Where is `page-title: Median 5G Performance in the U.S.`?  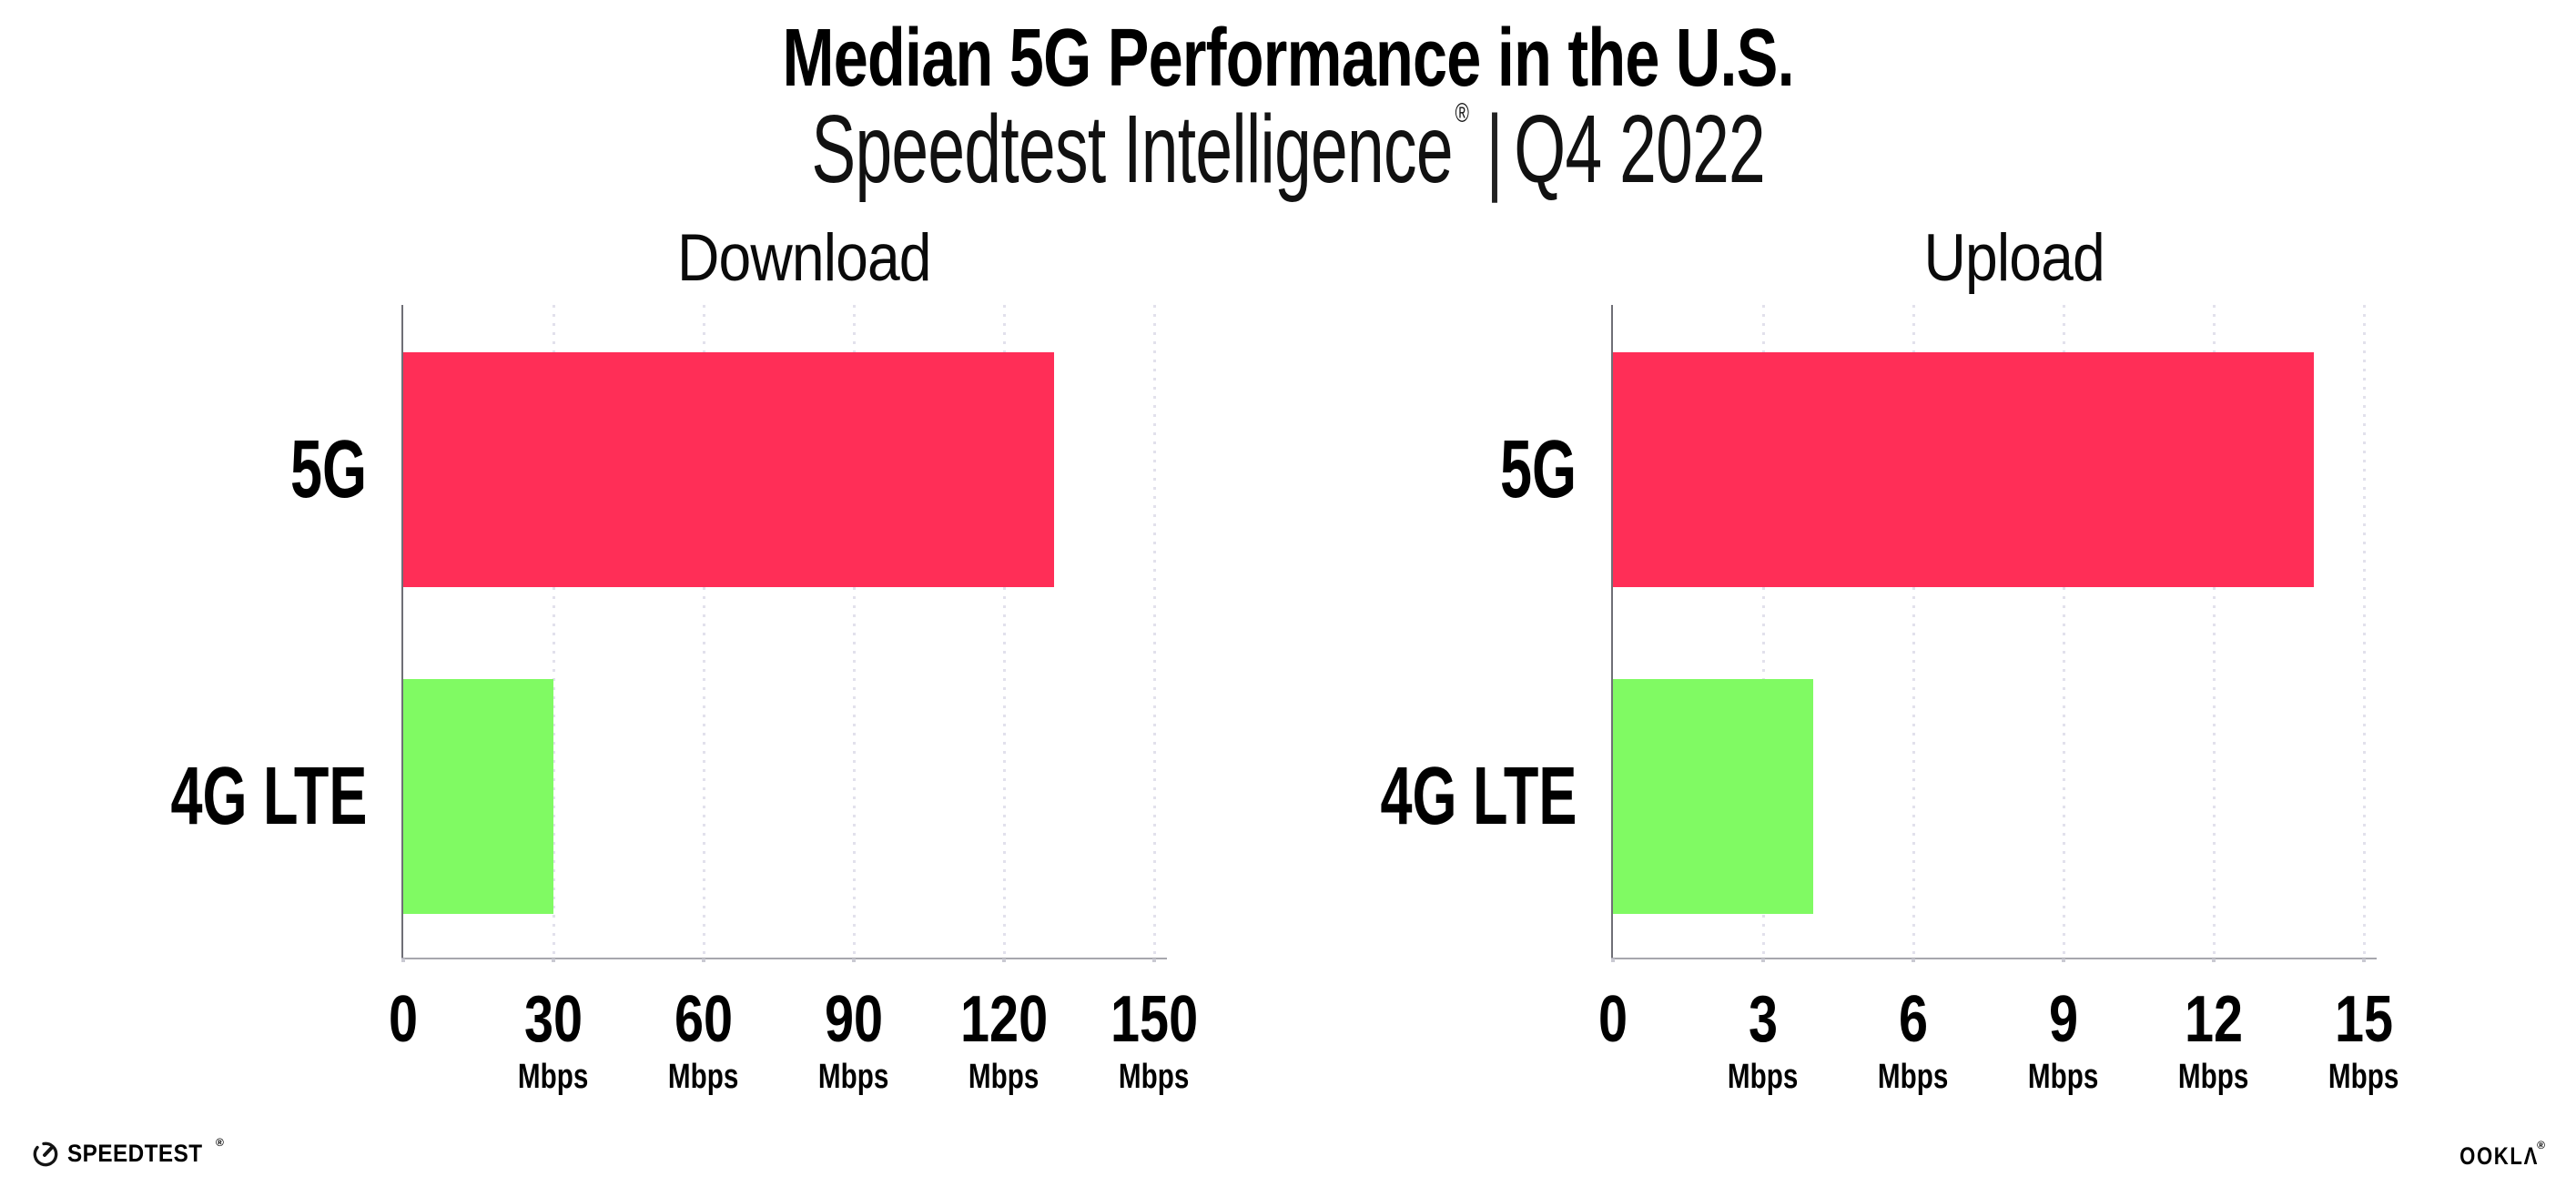
page-title: Median 5G Performance in the U.S. is located at coordinates (1288, 58).